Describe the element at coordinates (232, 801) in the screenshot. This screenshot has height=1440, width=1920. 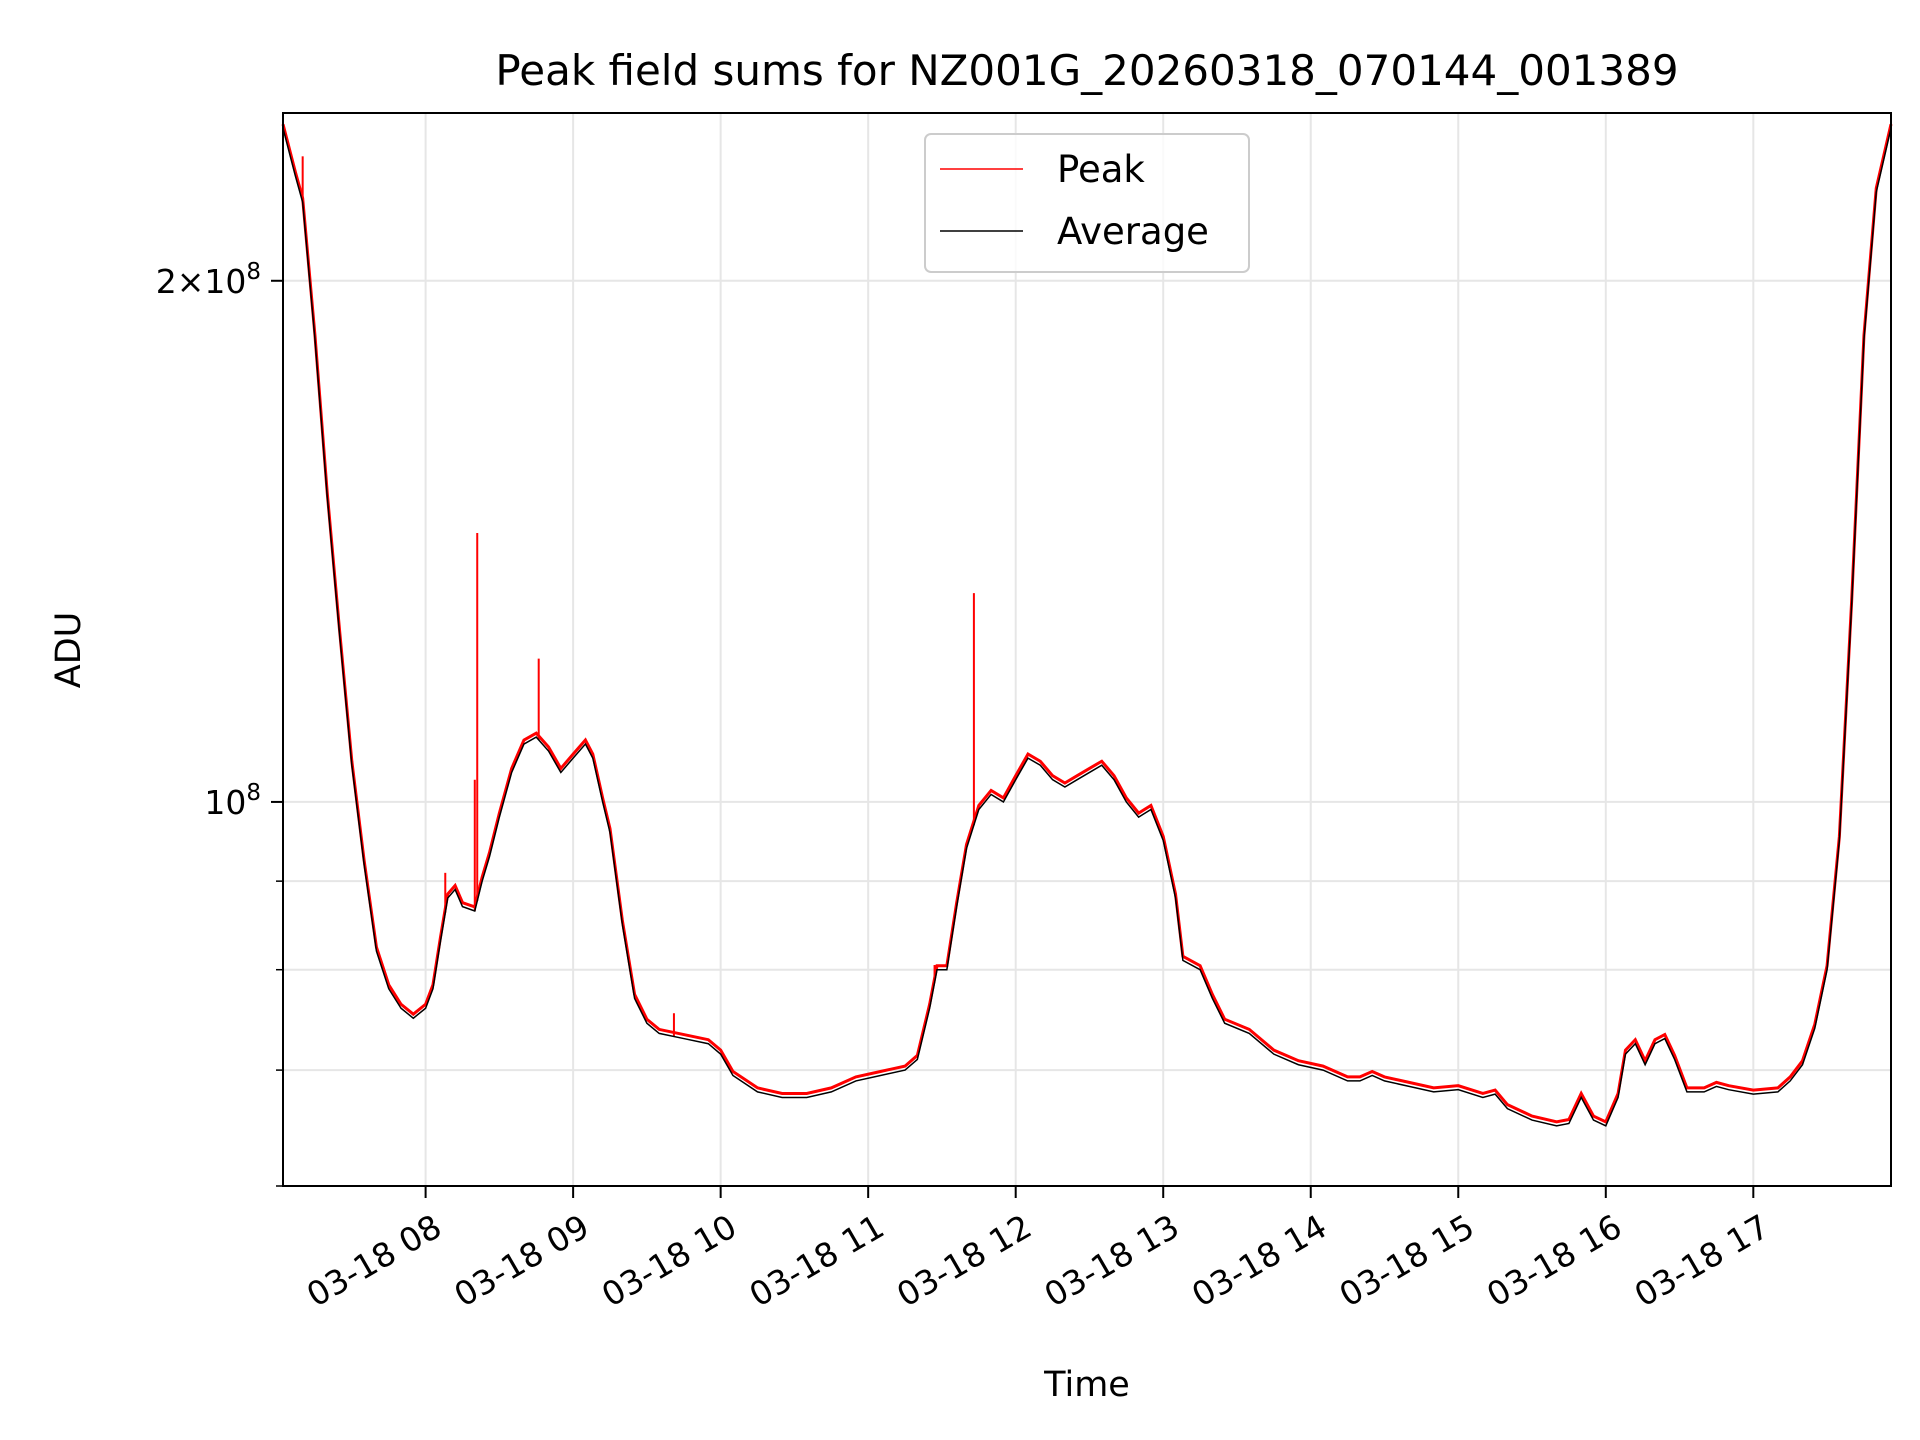
I see `y-tick-label: 108` at that location.